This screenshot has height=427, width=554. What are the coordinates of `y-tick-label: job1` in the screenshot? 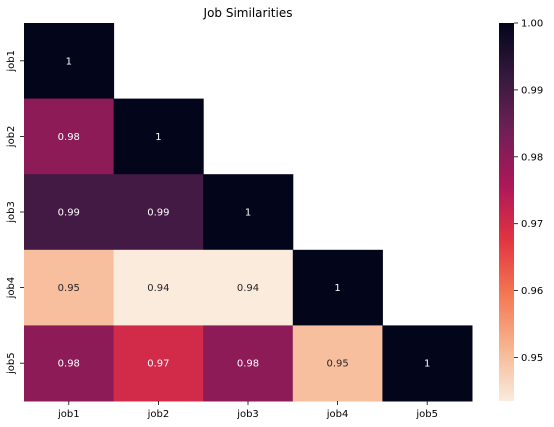 It's located at (11, 61).